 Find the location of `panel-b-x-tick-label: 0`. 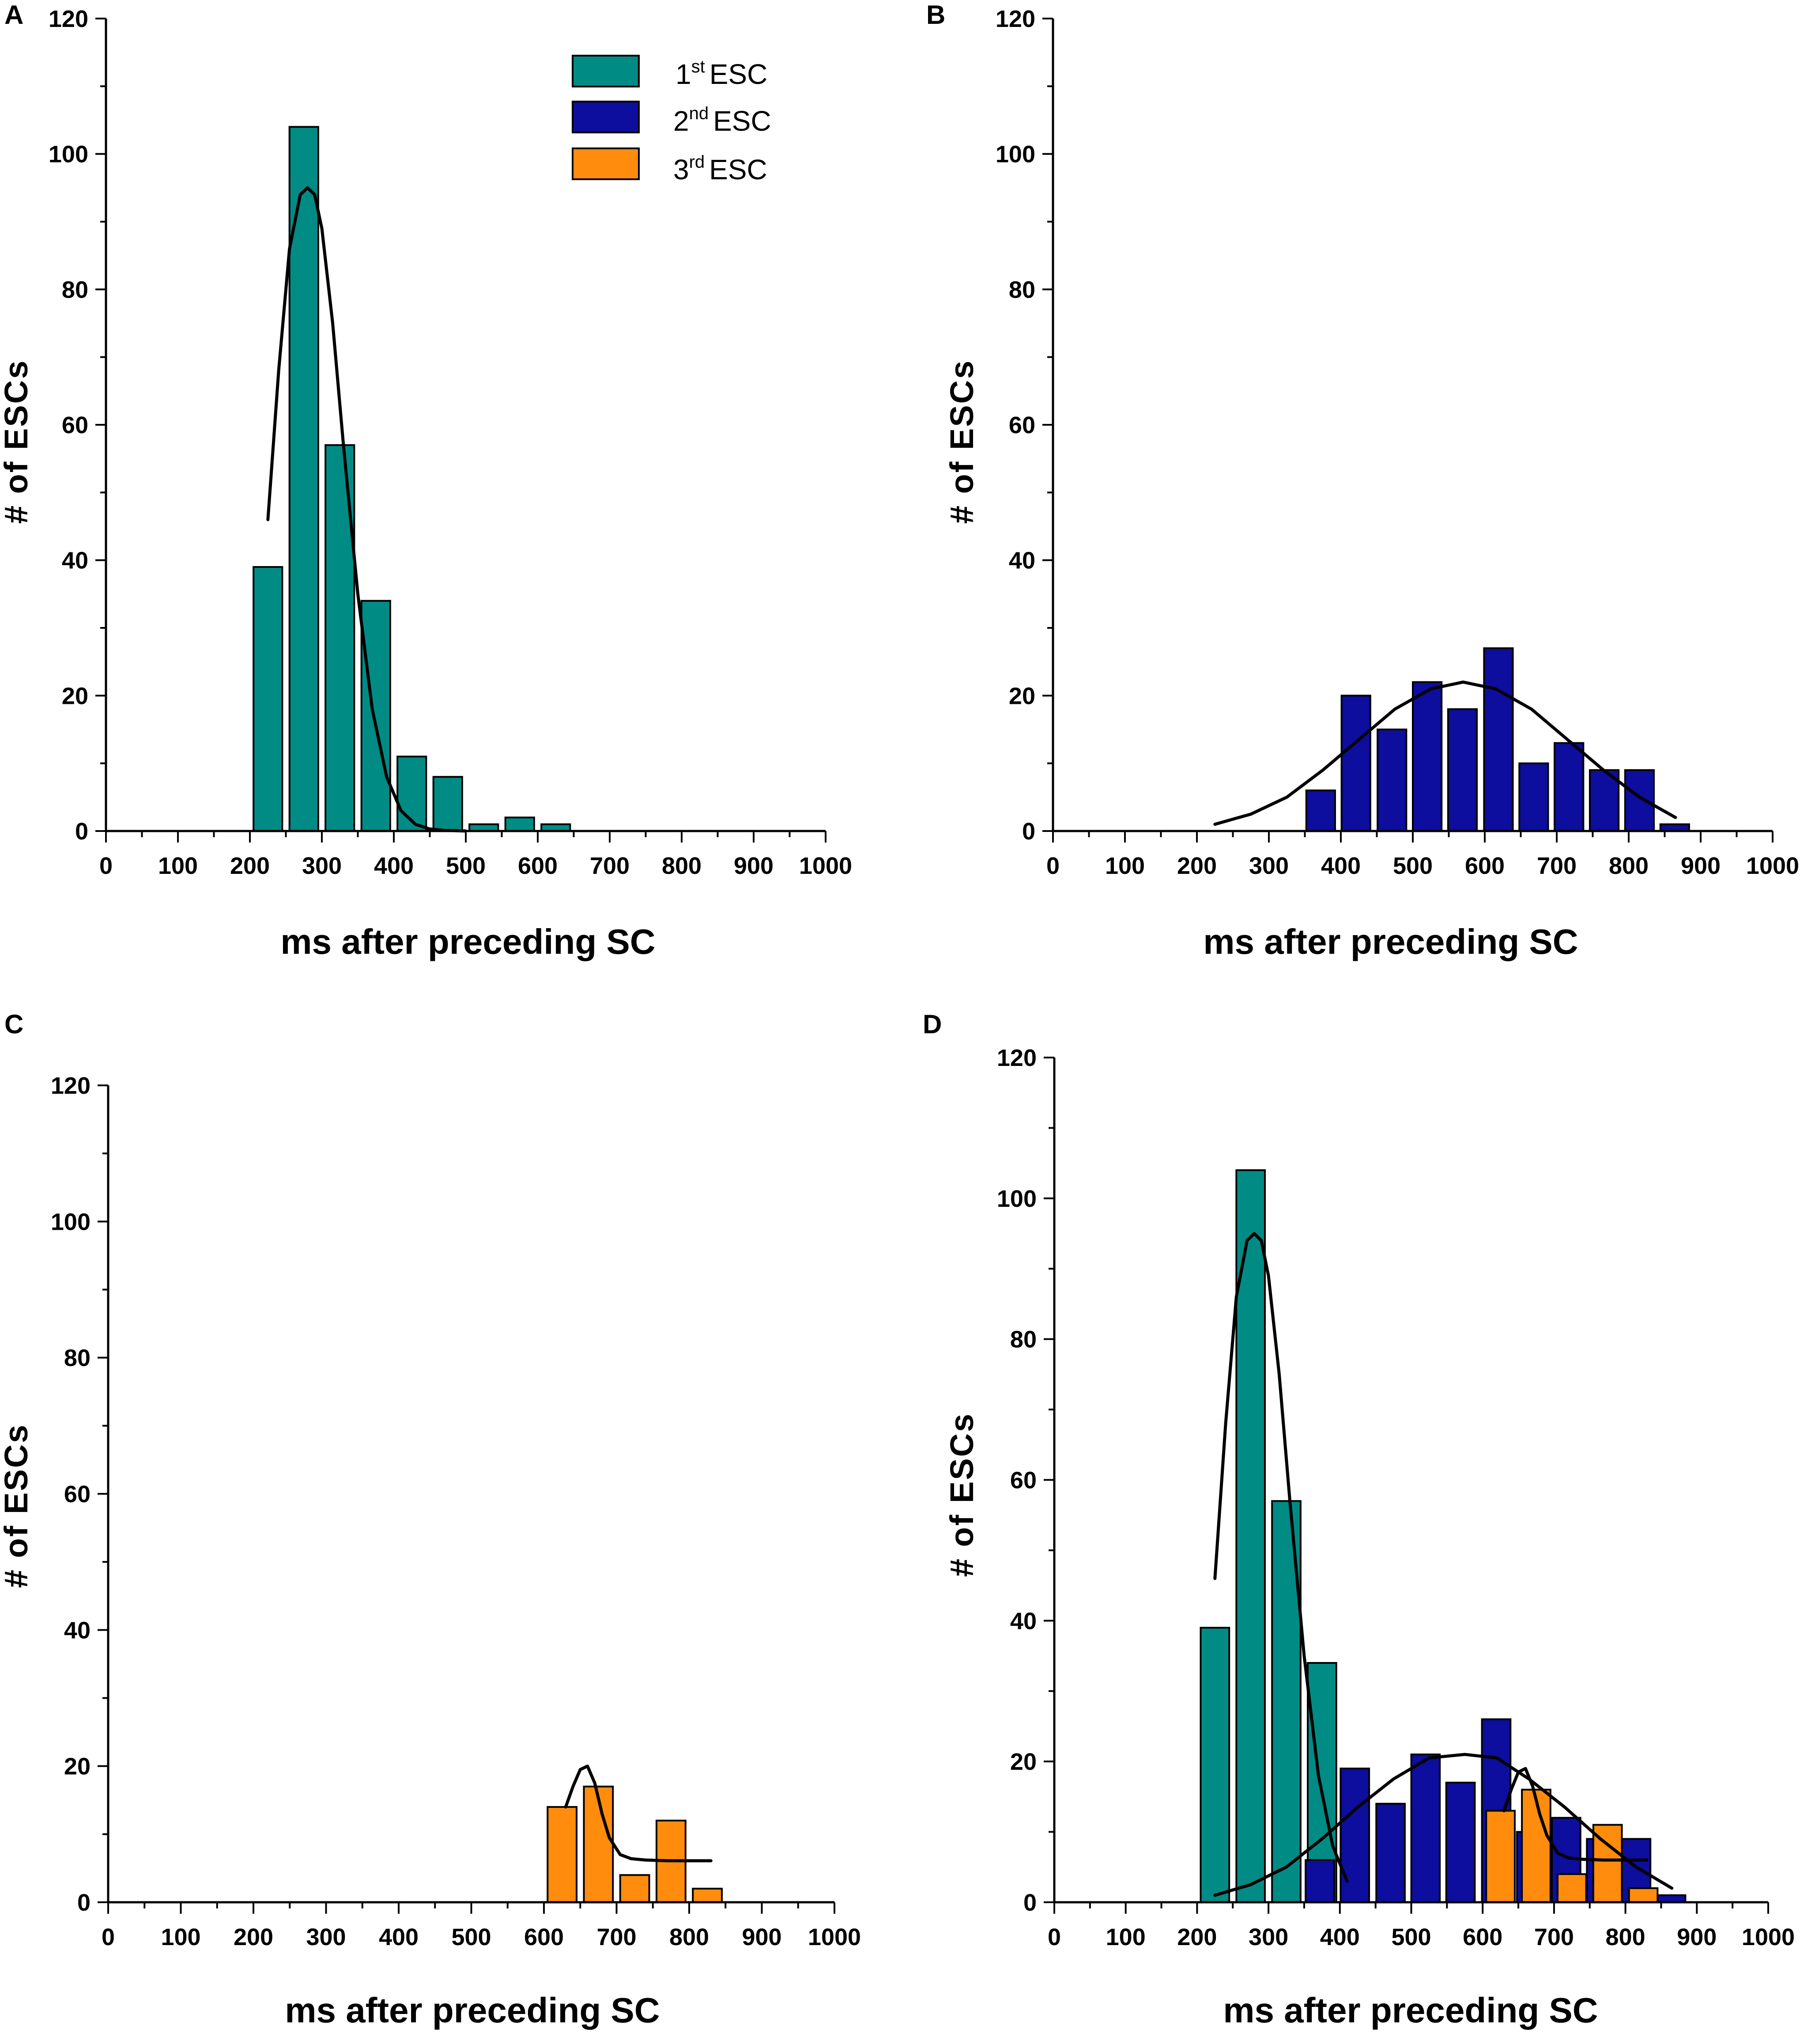

panel-b-x-tick-label: 0 is located at coordinates (1053, 866).